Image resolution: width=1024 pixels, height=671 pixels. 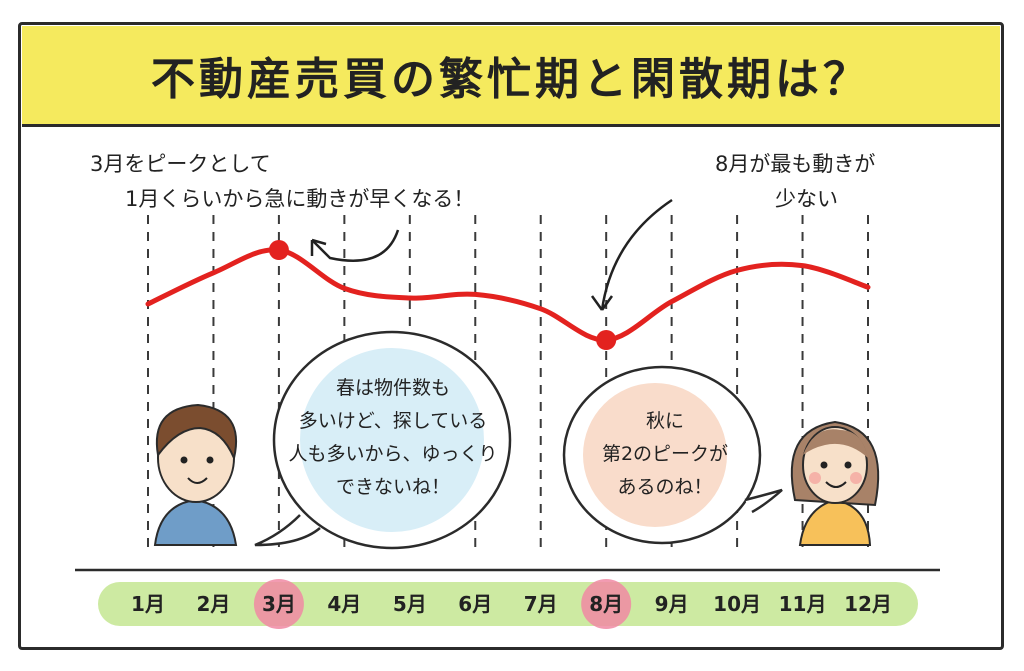 What do you see at coordinates (410, 604) in the screenshot?
I see `month-tick-label: 5月` at bounding box center [410, 604].